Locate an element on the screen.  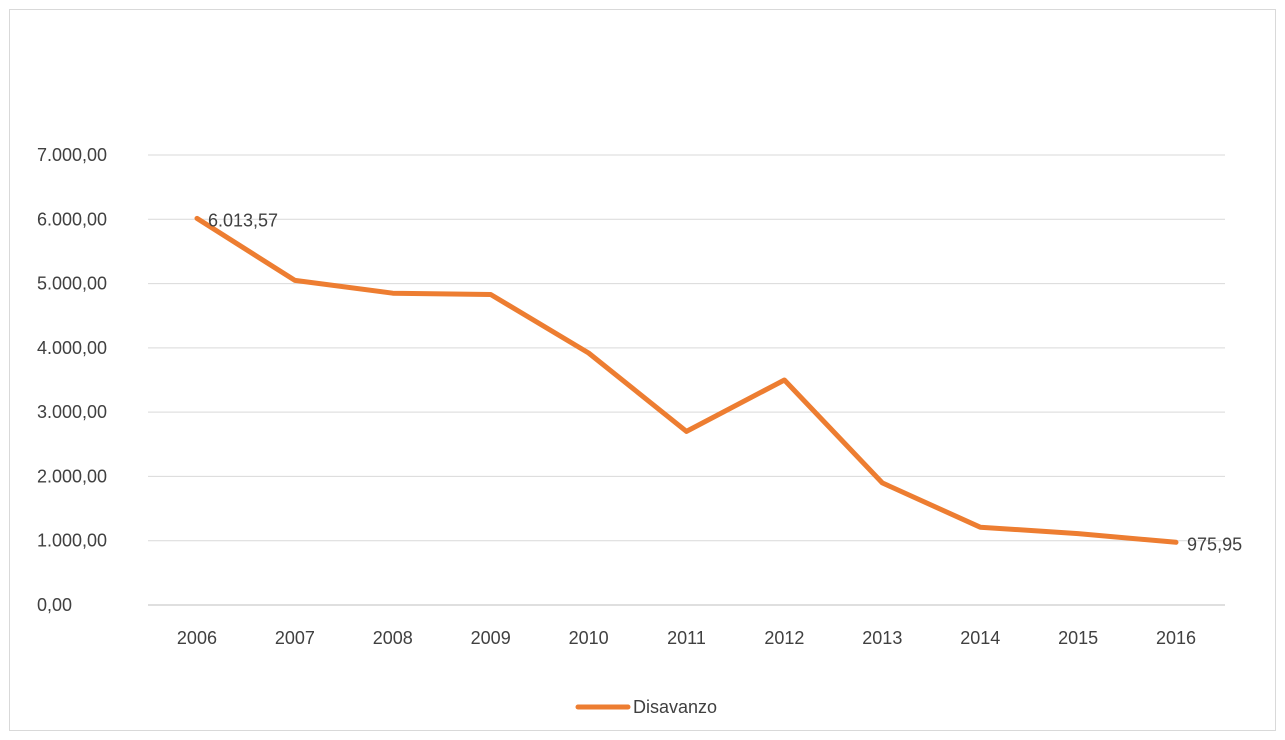
y-tick-label: 7.000,00 is located at coordinates (72, 155).